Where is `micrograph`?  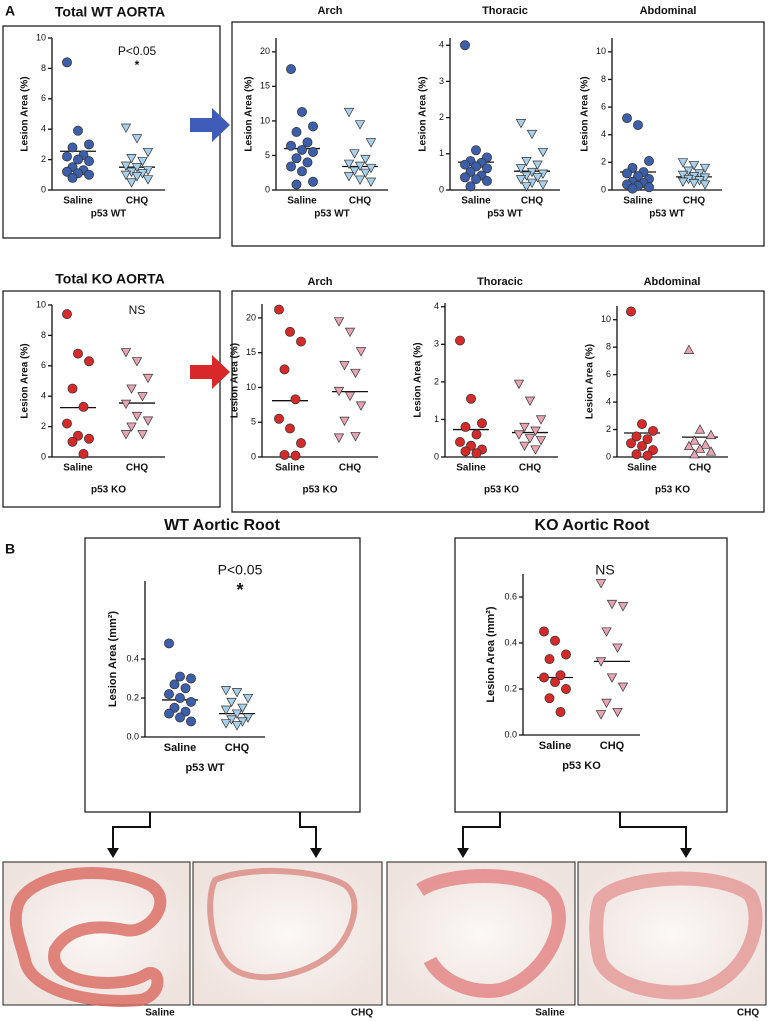
micrograph is located at coordinates (287, 933).